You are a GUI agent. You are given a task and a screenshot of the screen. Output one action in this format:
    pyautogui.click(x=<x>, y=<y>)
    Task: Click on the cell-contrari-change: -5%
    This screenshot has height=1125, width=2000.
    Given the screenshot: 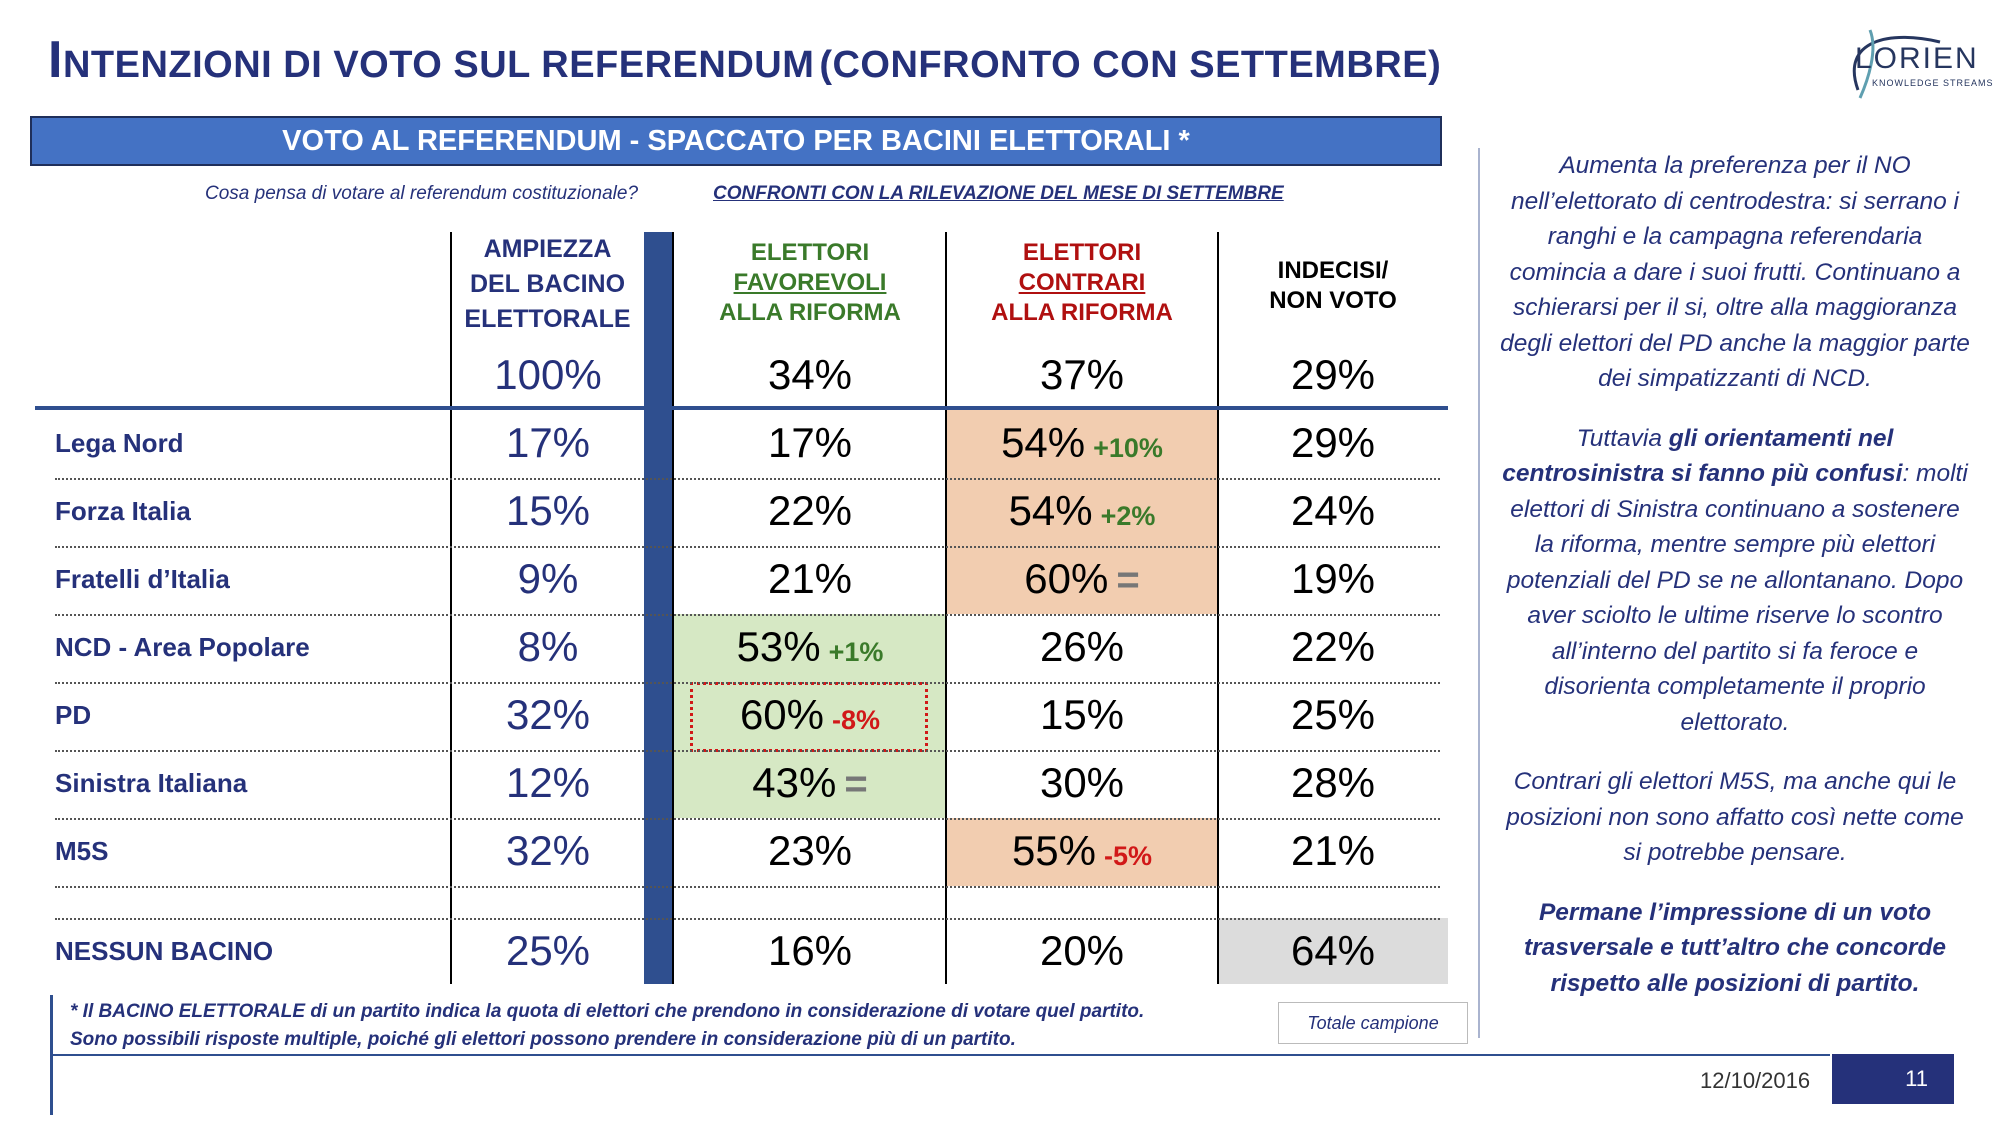 What is the action you would take?
    pyautogui.click(x=1128, y=856)
    